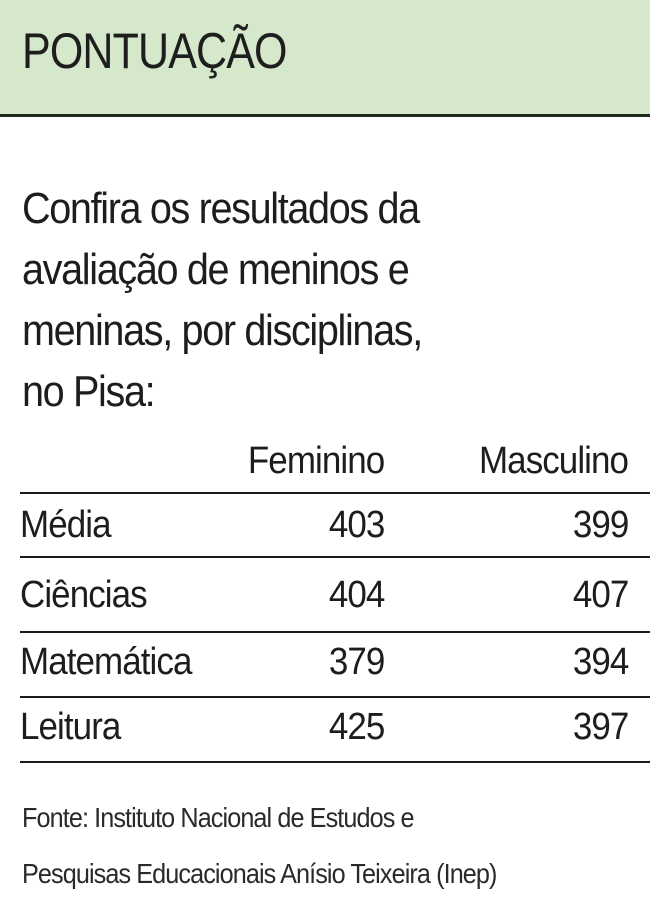 The width and height of the screenshot is (660, 905). Describe the element at coordinates (70, 727) in the screenshot. I see `row-label: Leitura` at that location.